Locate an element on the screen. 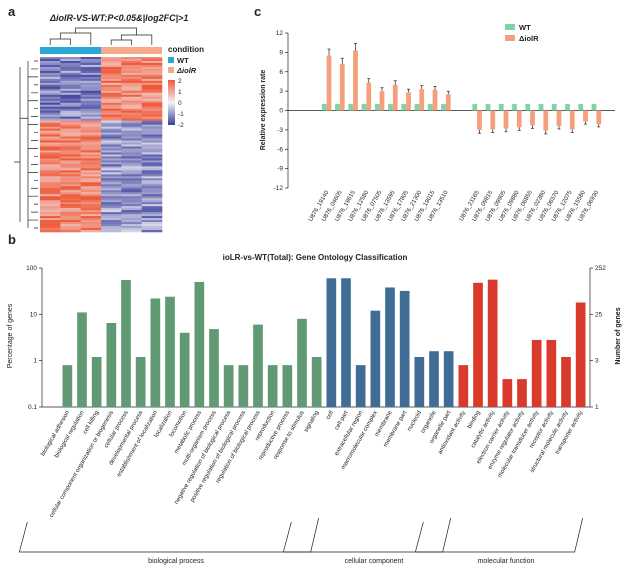  go-group-label: biological process is located at coordinates (176, 561).